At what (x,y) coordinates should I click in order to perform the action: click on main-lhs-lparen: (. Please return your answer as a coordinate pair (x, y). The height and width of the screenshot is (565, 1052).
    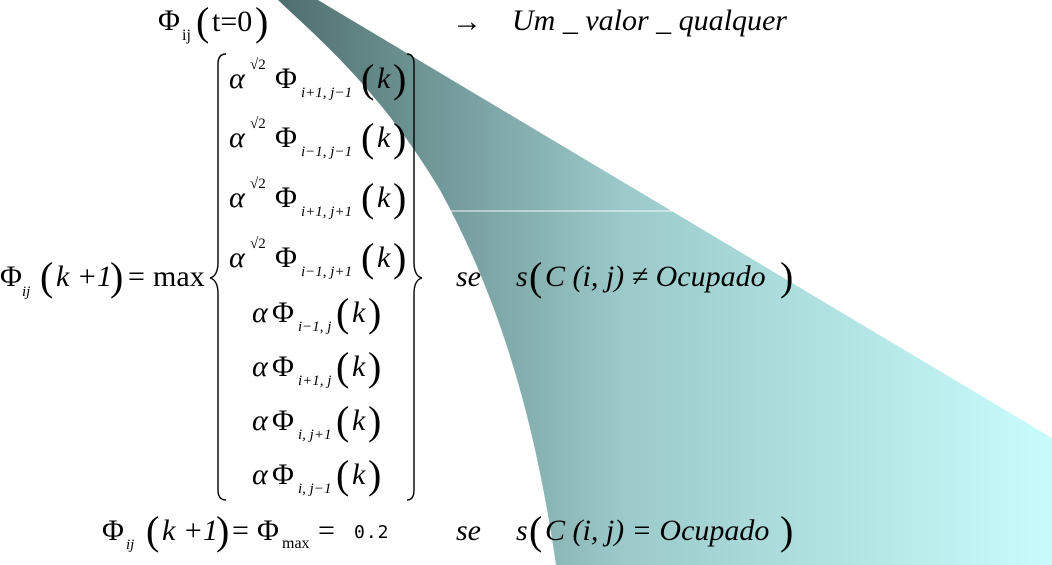
    Looking at the image, I should click on (47, 276).